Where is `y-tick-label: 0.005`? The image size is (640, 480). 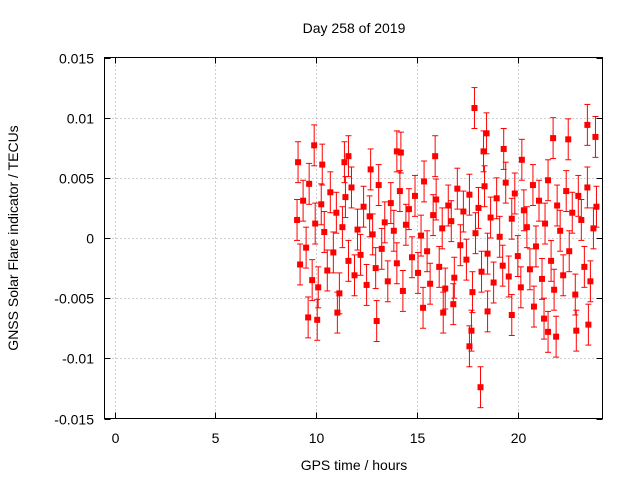
y-tick-label: 0.005 is located at coordinates (76, 179).